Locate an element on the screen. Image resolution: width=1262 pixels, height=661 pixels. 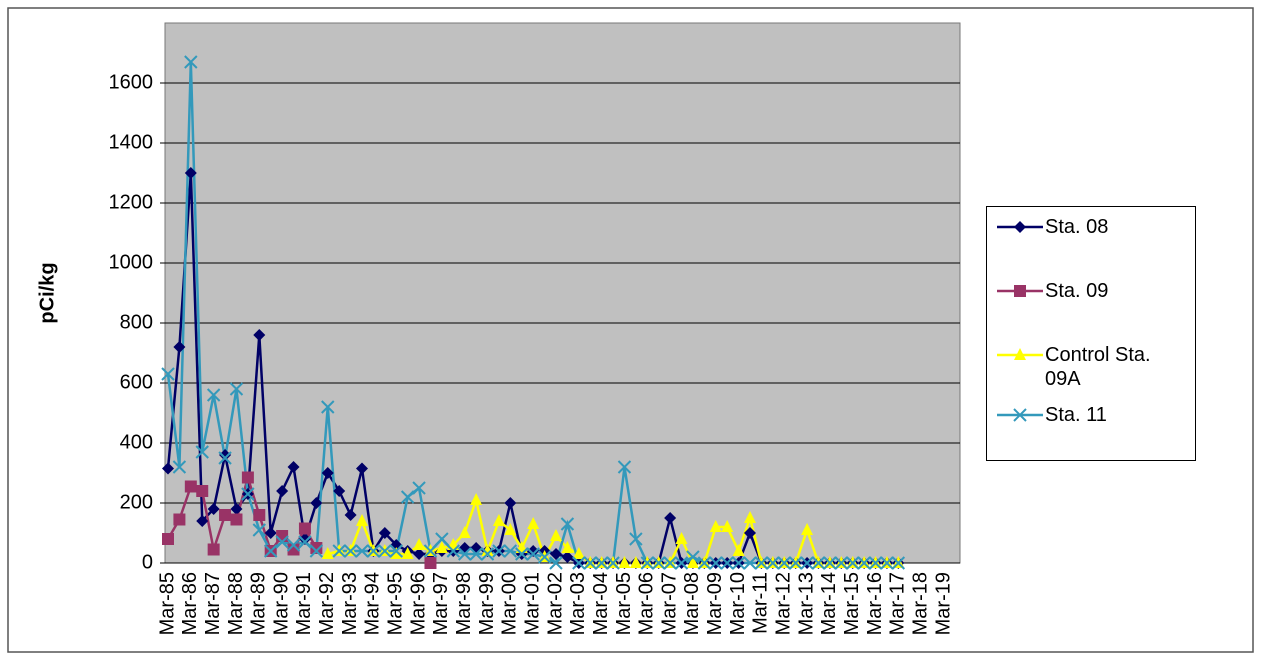
legend-label: Sta. 11 is located at coordinates (1076, 415).